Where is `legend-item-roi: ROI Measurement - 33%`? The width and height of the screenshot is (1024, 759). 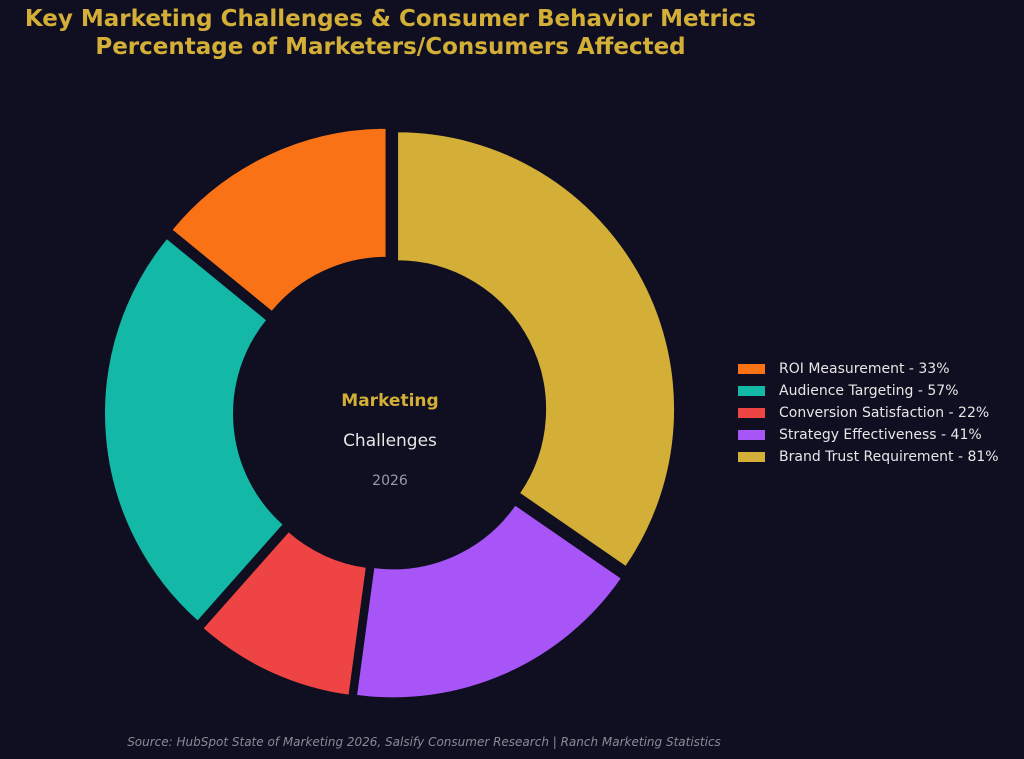 legend-item-roi: ROI Measurement - 33% is located at coordinates (868, 369).